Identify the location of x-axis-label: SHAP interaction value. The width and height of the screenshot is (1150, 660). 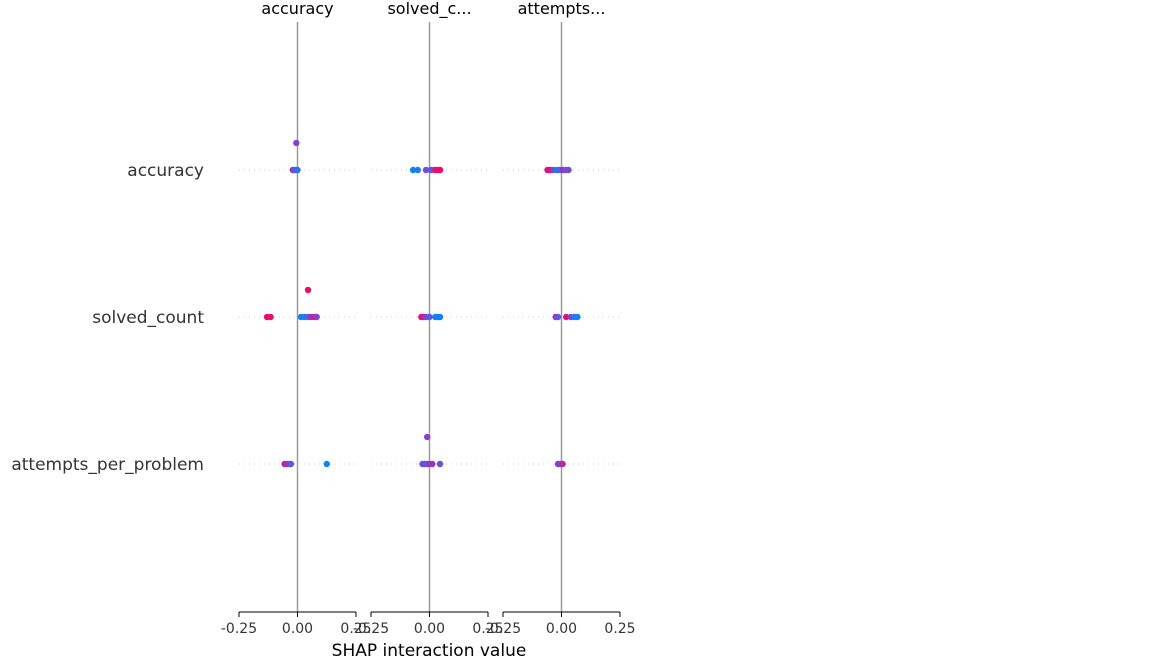
(429, 650).